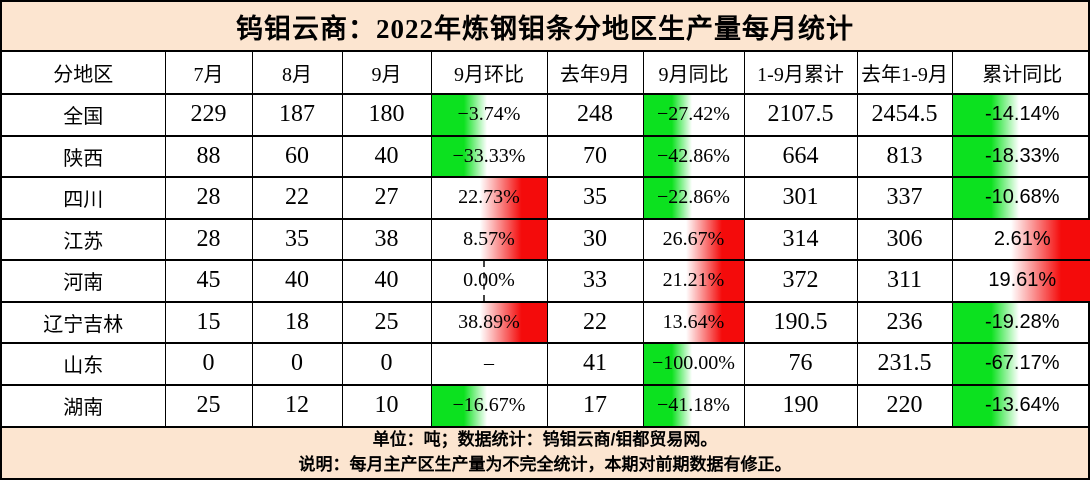 Image resolution: width=1090 pixels, height=480 pixels. Describe the element at coordinates (208, 405) in the screenshot. I see `value-cell: 25` at that location.